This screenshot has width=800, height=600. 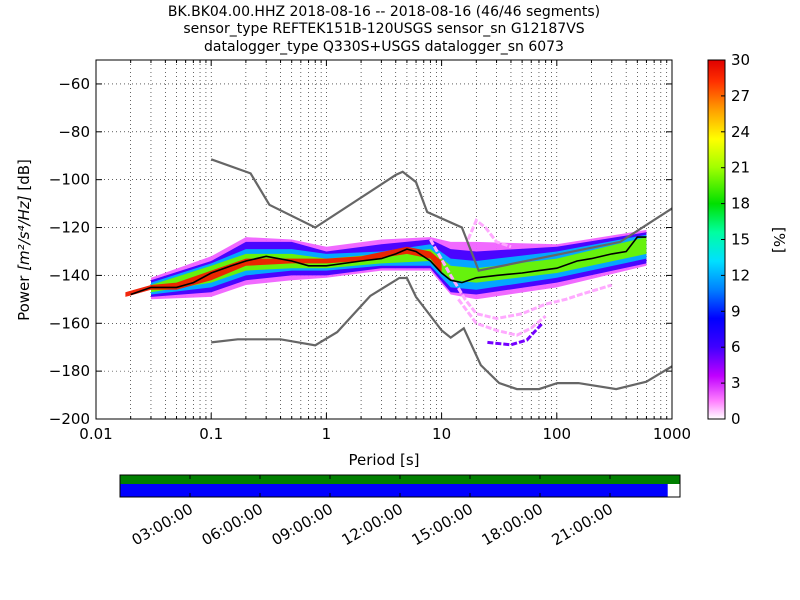 I want to click on colorbar-tick-label: 18, so click(x=740, y=204).